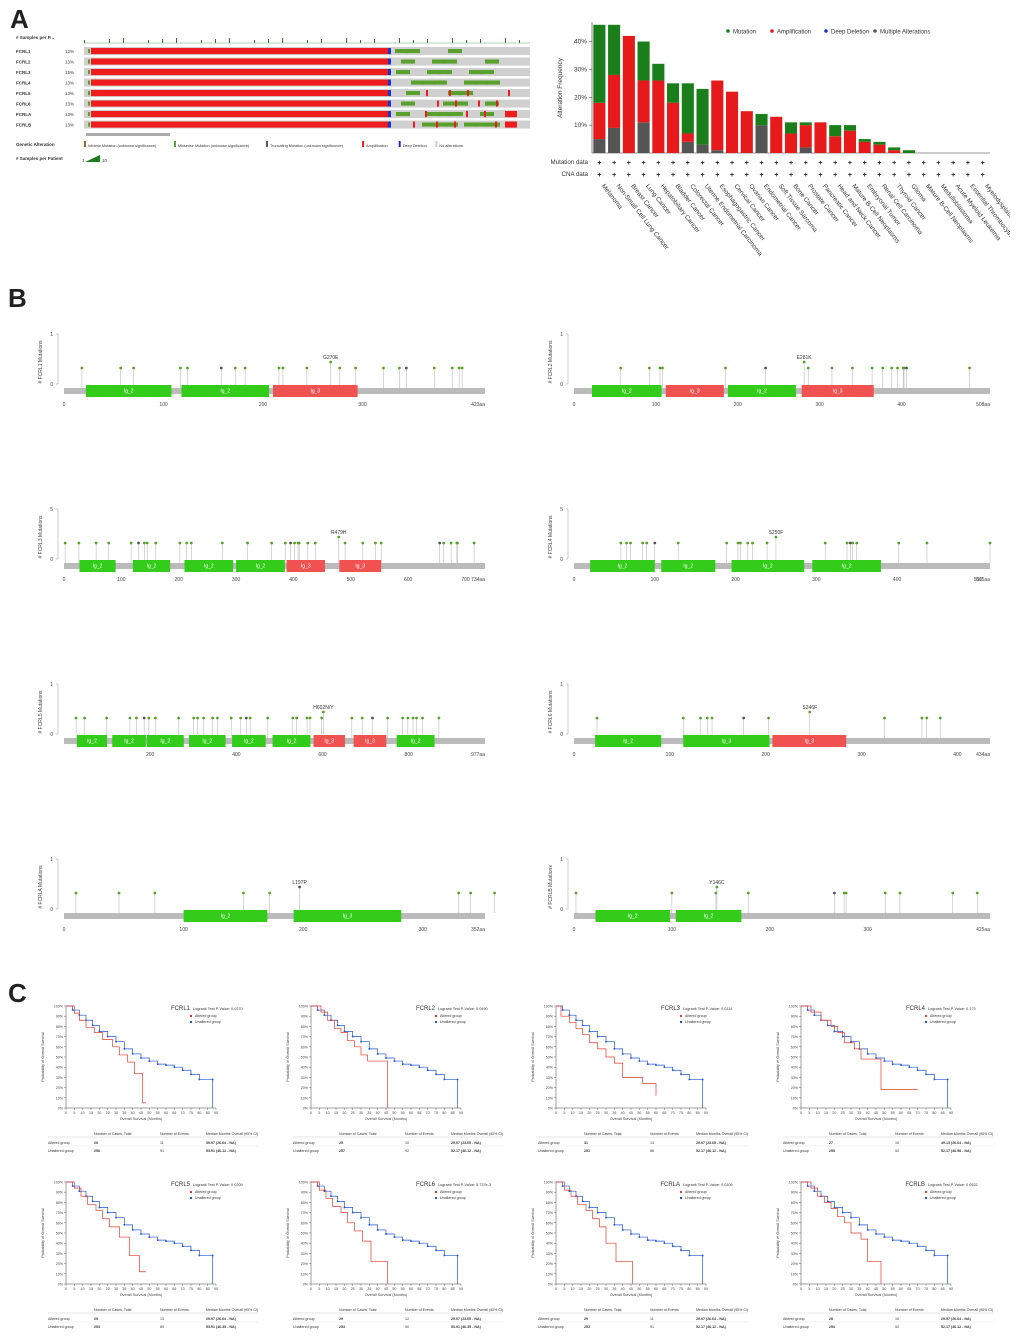 The image size is (1020, 1344). What do you see at coordinates (550, 1027) in the screenshot?
I see `km-y-tick-label: 80%` at bounding box center [550, 1027].